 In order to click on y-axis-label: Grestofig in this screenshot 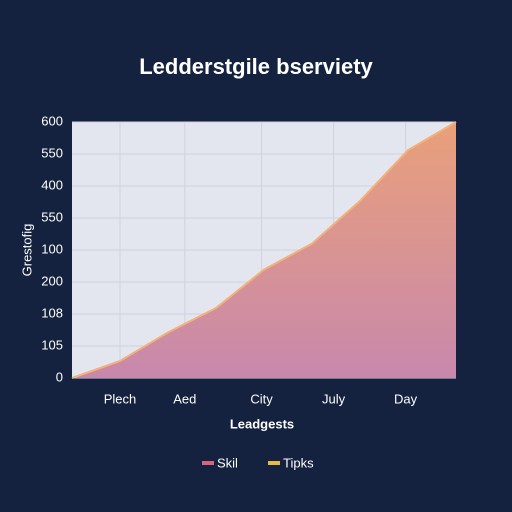, I will do `click(26, 250)`.